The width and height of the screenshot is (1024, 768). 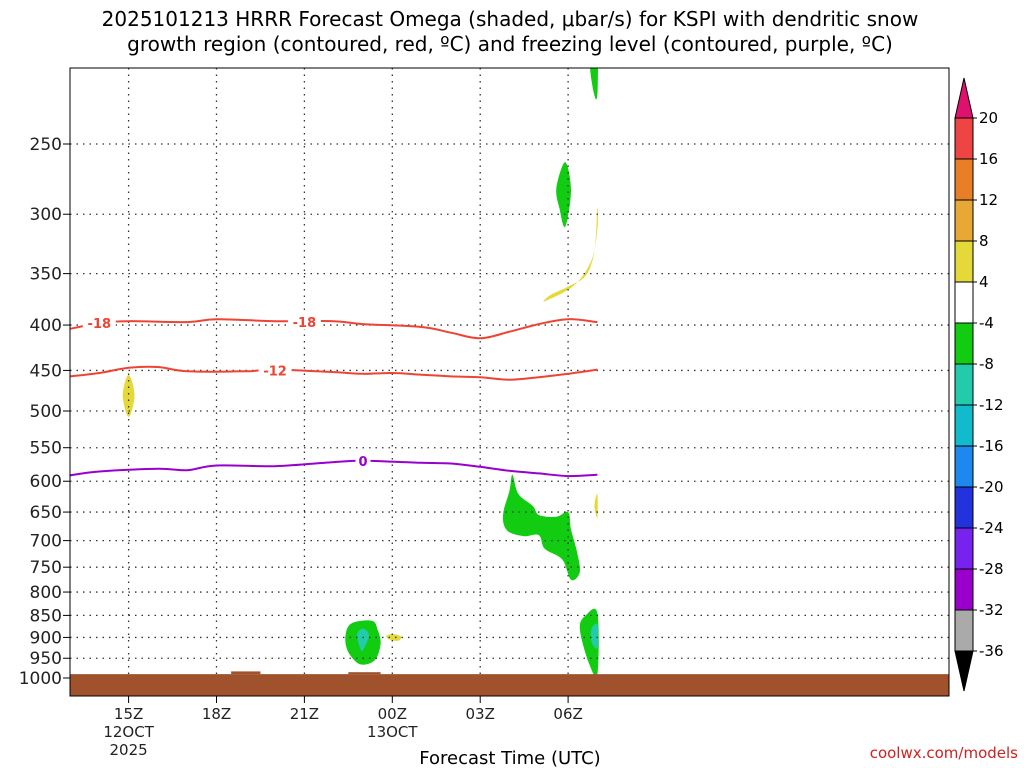 I want to click on y-tick-label: 750, so click(x=46, y=568).